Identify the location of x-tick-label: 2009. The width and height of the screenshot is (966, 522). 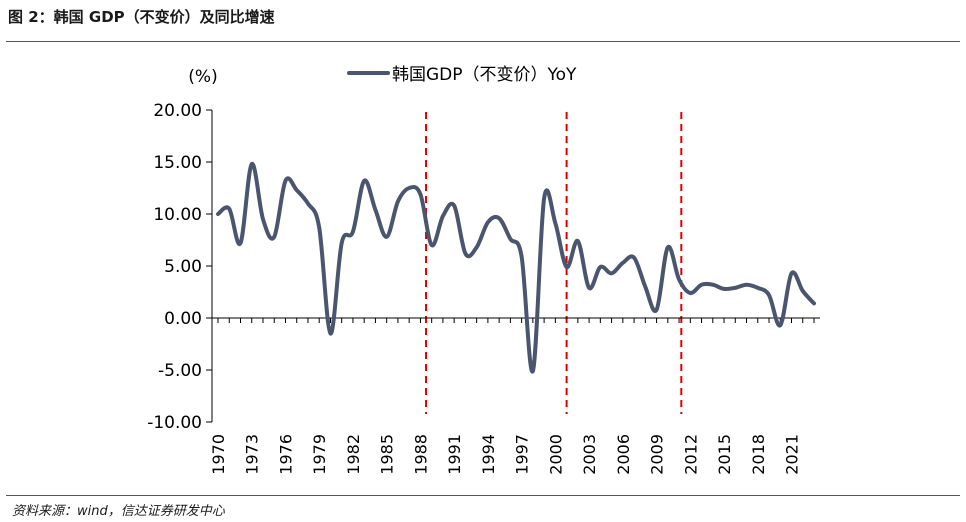
(657, 454).